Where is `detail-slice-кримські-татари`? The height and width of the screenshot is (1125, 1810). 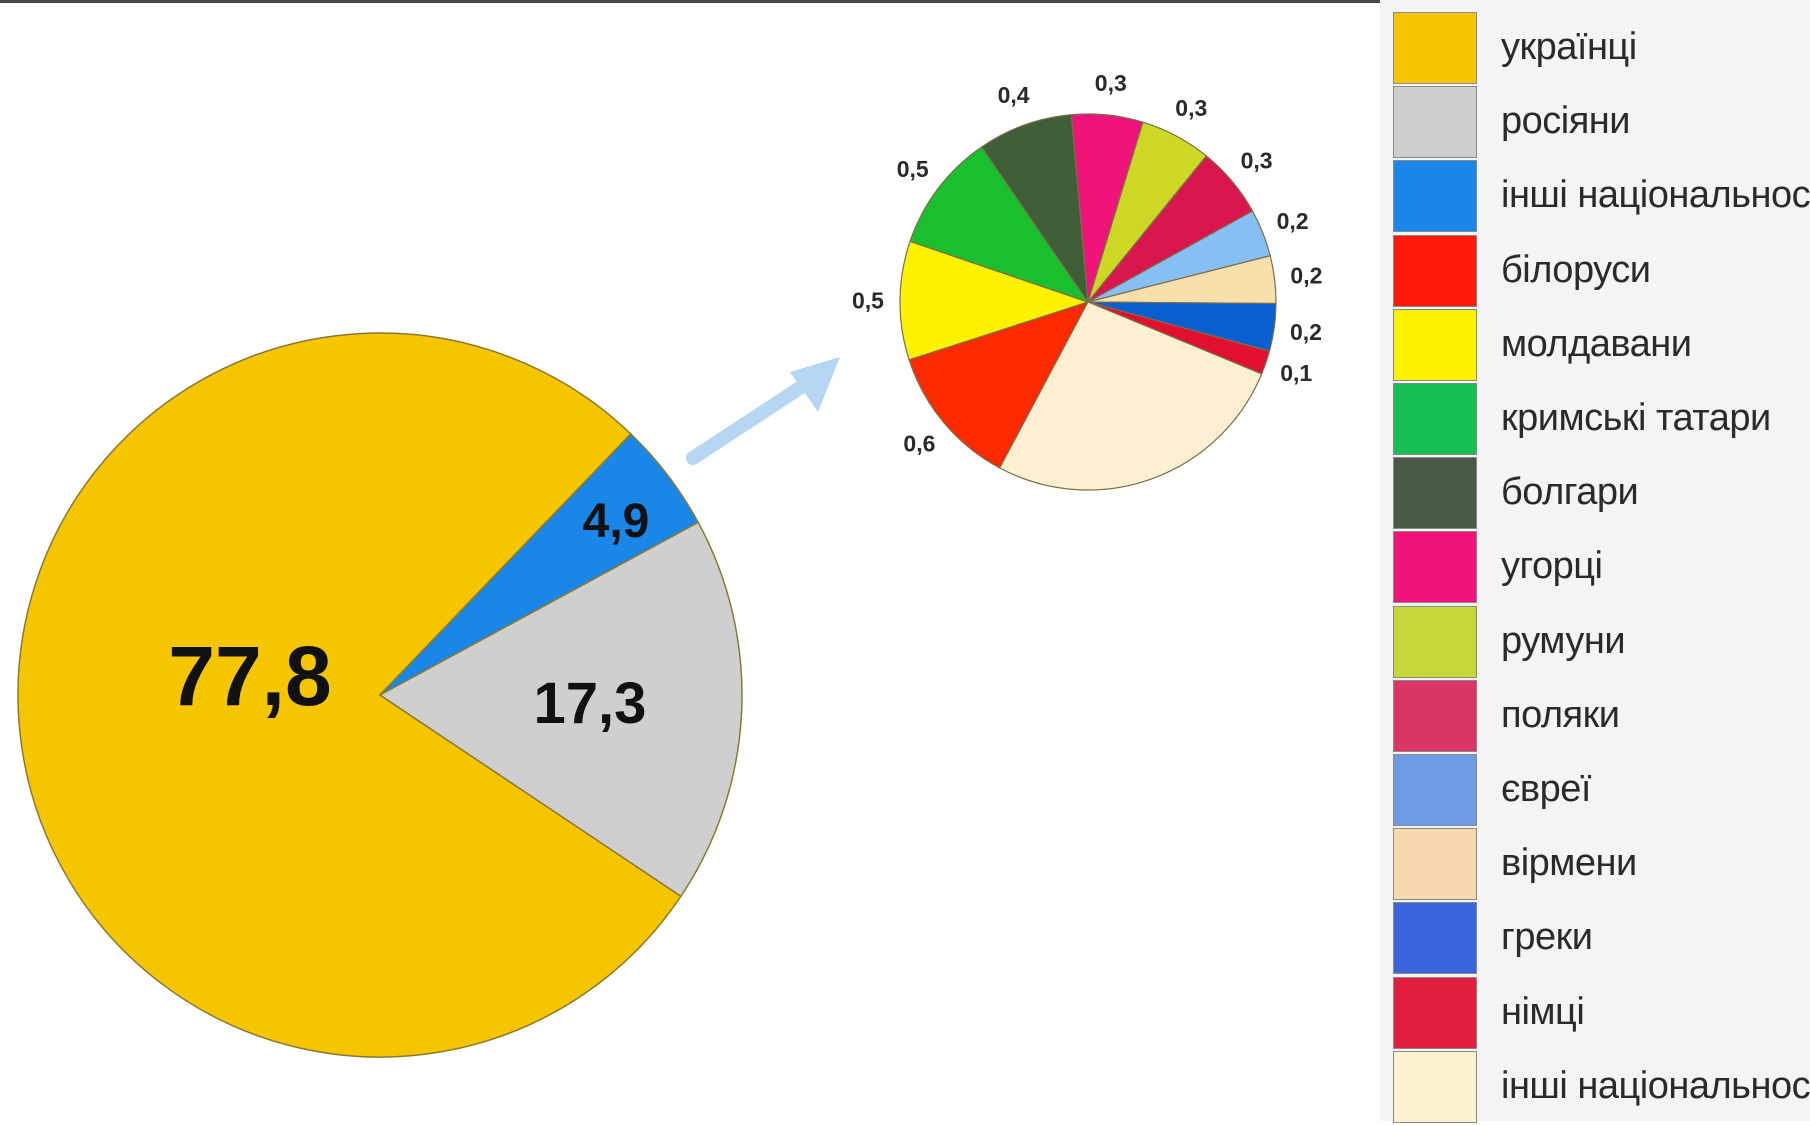
detail-slice-кримські-татари is located at coordinates (999, 225).